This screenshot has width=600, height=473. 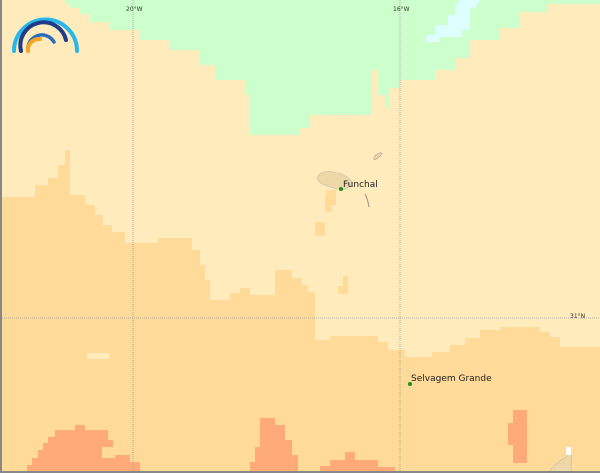 I want to click on porto-santo-island, so click(x=378, y=156).